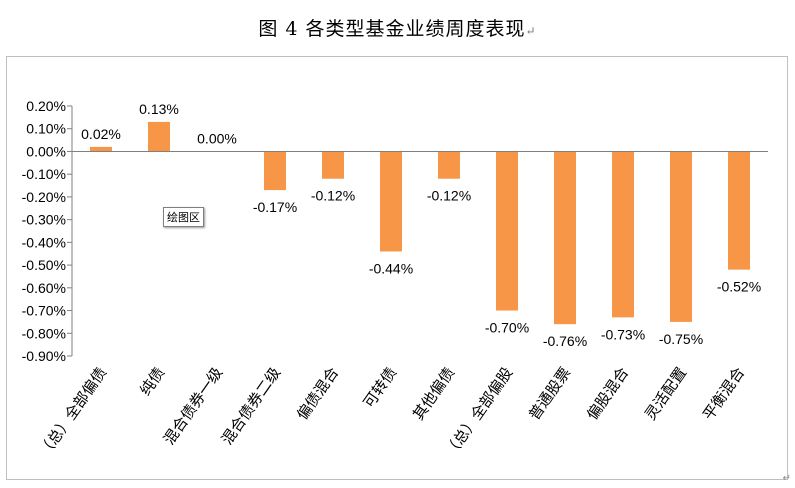 This screenshot has width=795, height=488. What do you see at coordinates (44, 356) in the screenshot?
I see `y-tick-label: -0.90%` at bounding box center [44, 356].